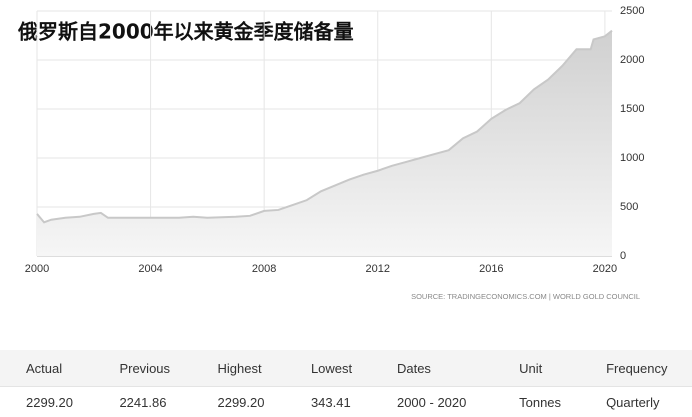 Image resolution: width=692 pixels, height=417 pixels. I want to click on table-cell: Frequency, so click(636, 368).